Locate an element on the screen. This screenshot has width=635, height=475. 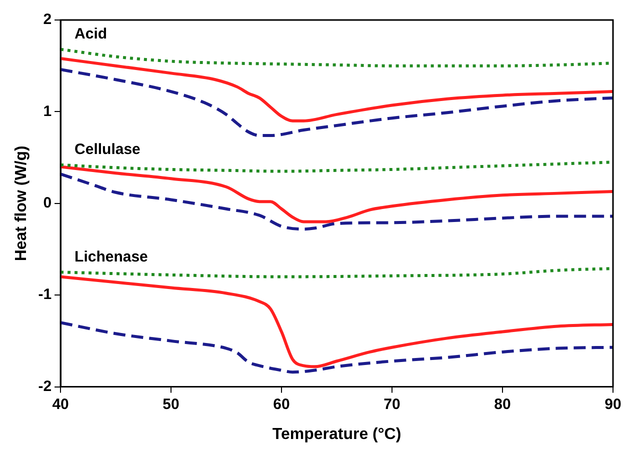
y-tick-label: 1 is located at coordinates (47, 111).